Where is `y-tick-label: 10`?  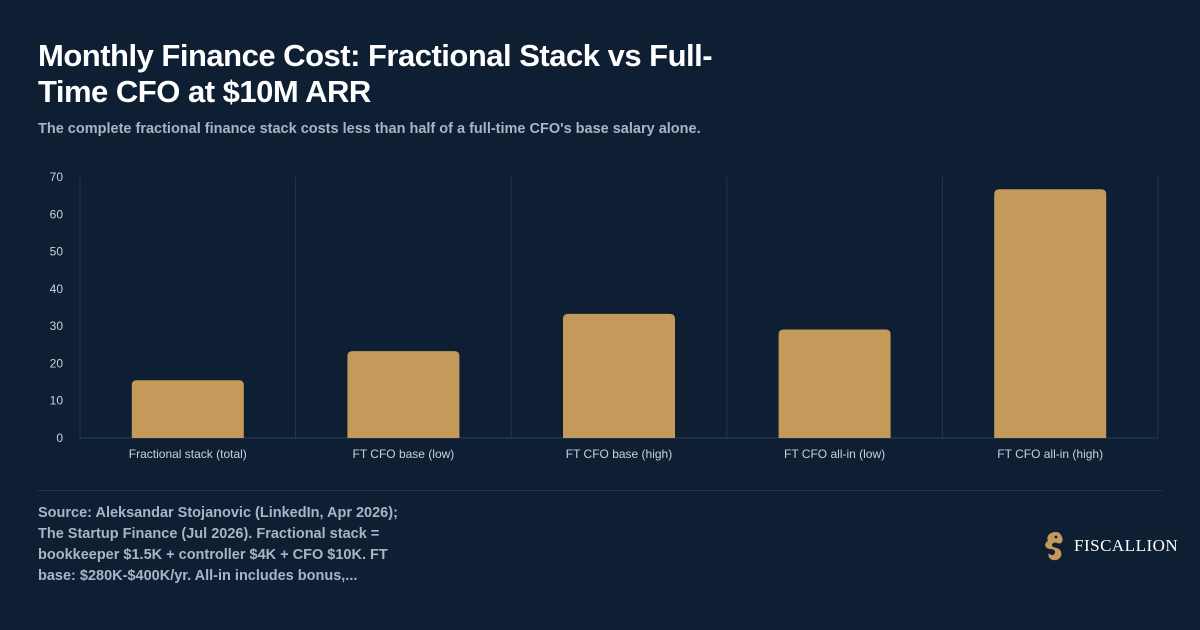
y-tick-label: 10 is located at coordinates (57, 401).